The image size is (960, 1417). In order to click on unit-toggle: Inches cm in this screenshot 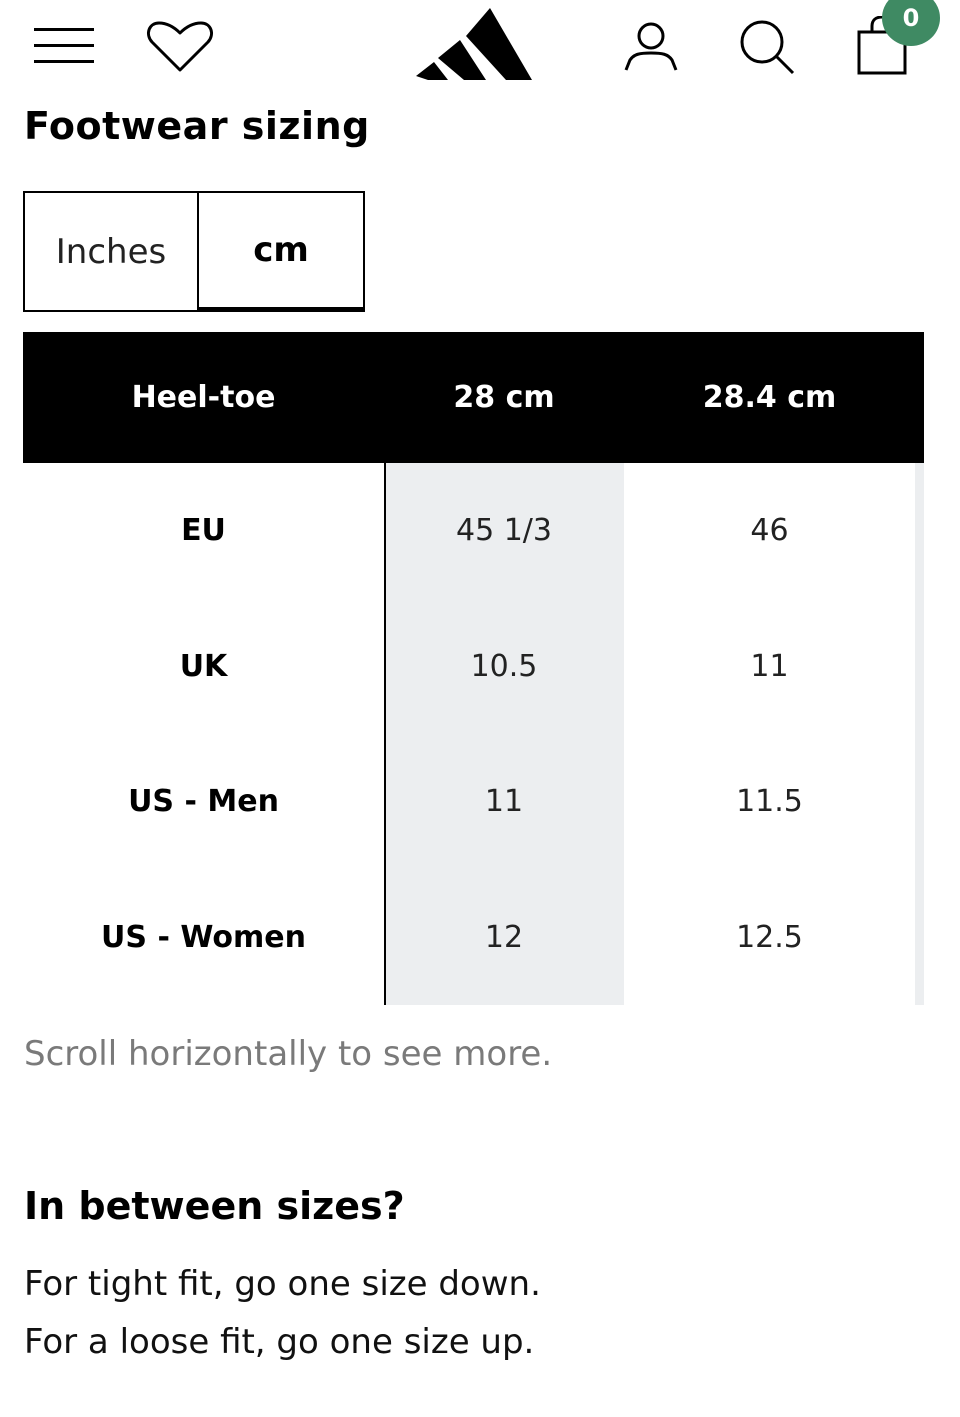, I will do `click(194, 251)`.